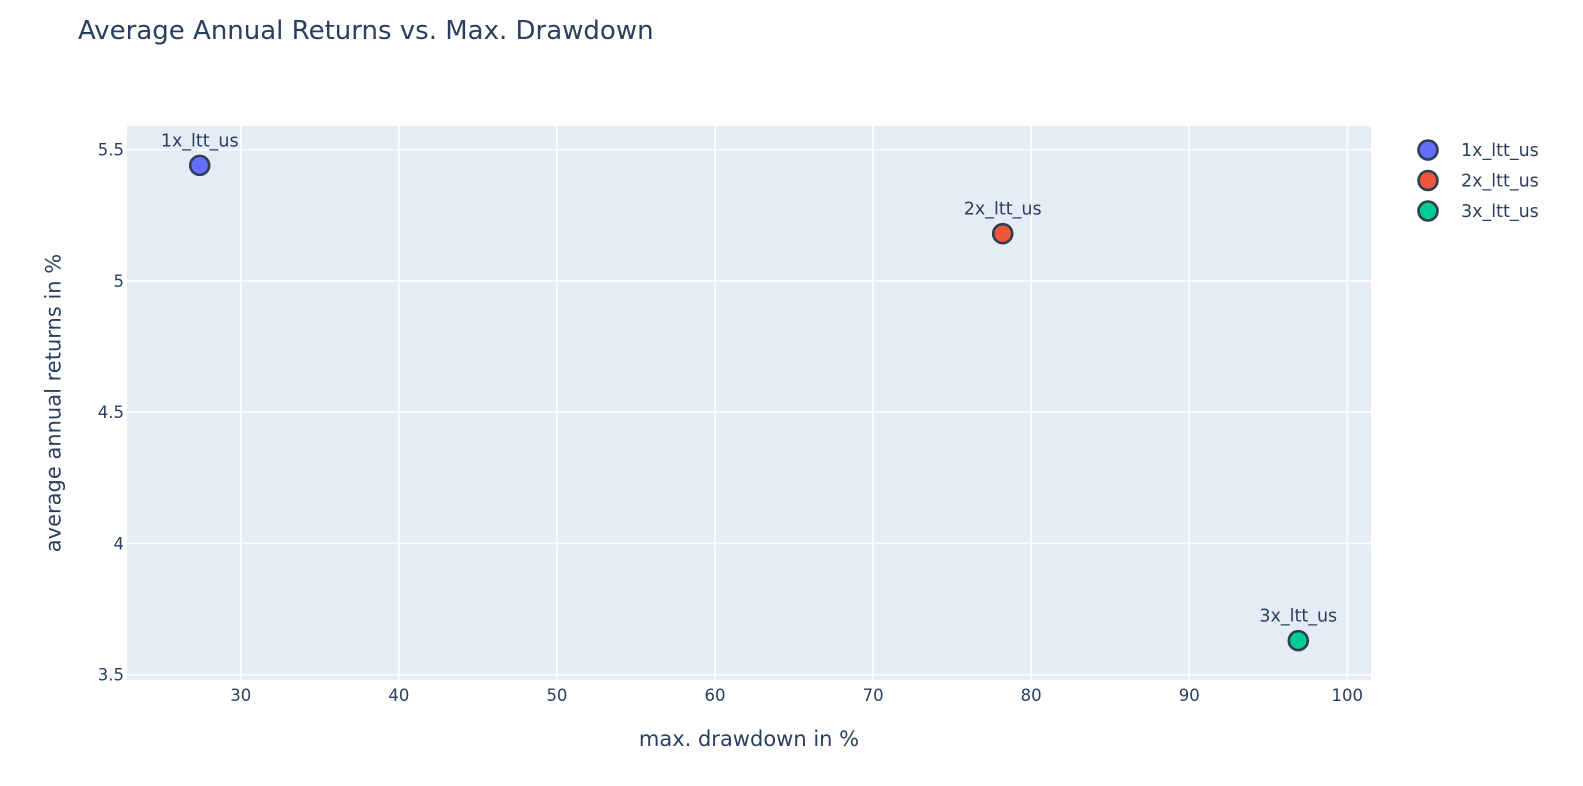  What do you see at coordinates (796, 695) in the screenshot?
I see `x-axis-ticks: 30 40 50 60 70 80 90 100` at bounding box center [796, 695].